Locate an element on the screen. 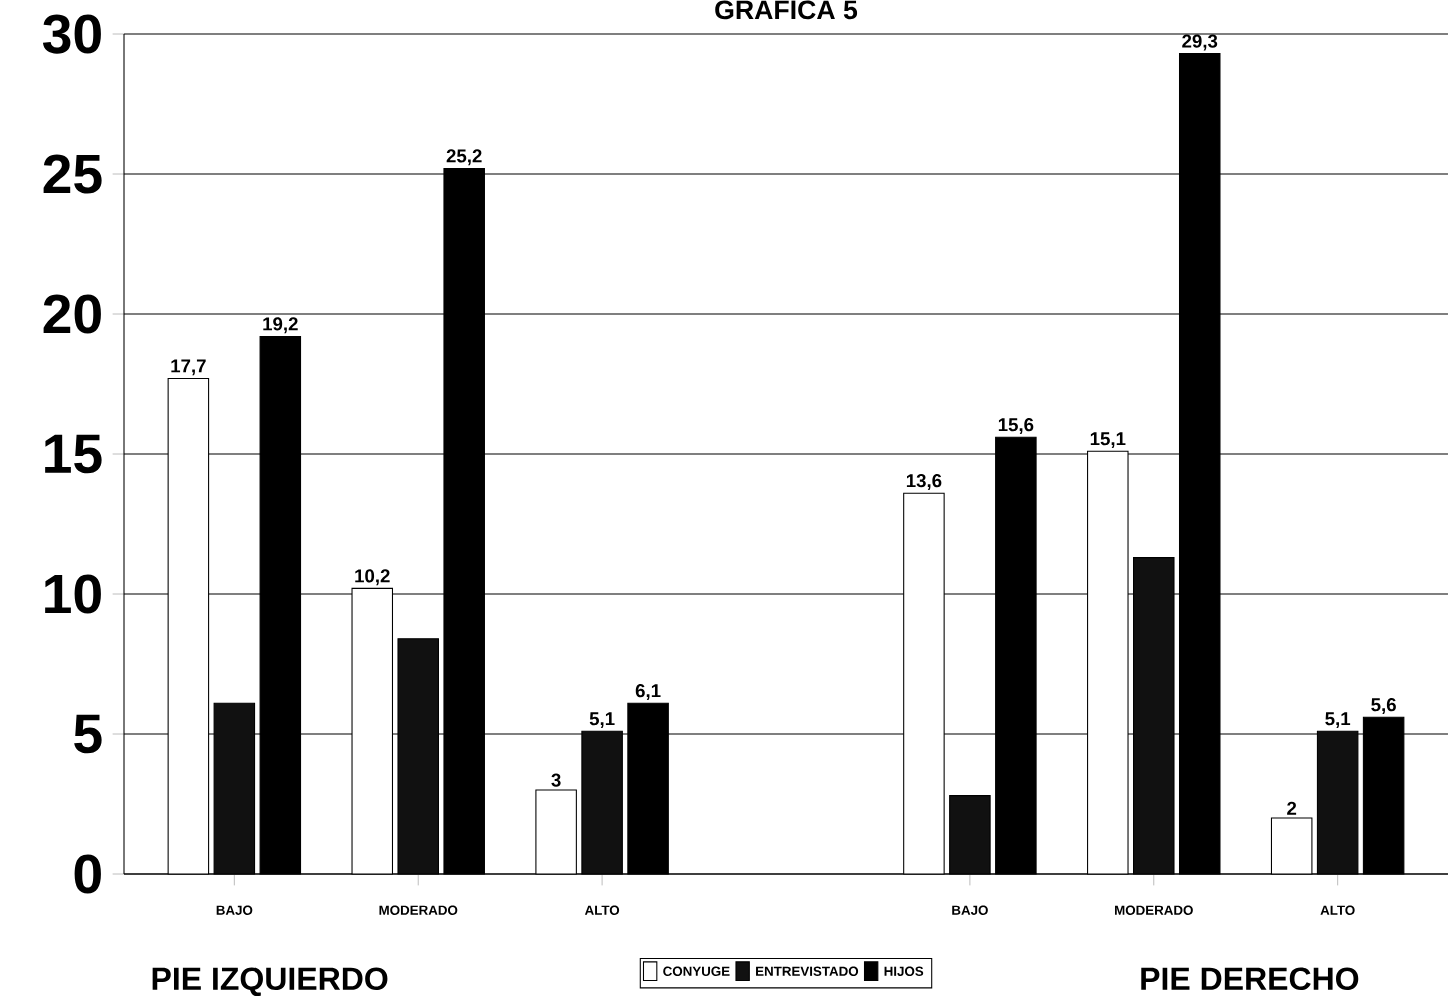  data-label: 13,6 is located at coordinates (924, 482).